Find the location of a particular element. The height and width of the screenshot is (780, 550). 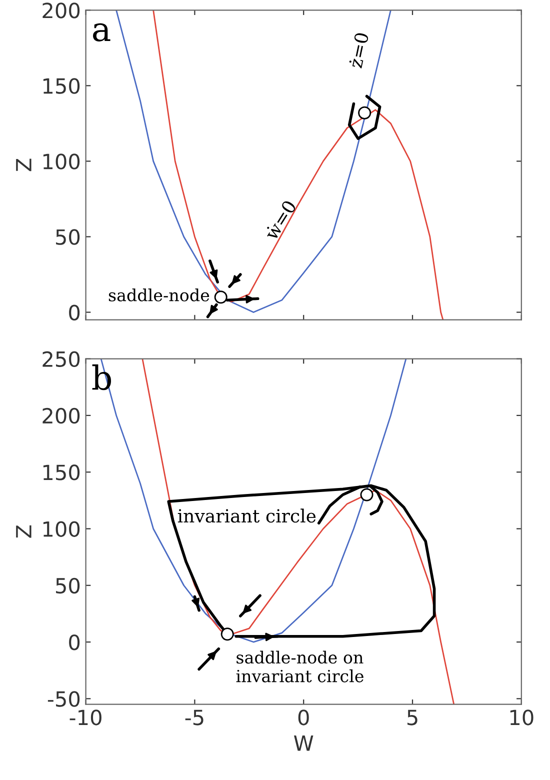

annotation: saddle-node is located at coordinates (159, 295).